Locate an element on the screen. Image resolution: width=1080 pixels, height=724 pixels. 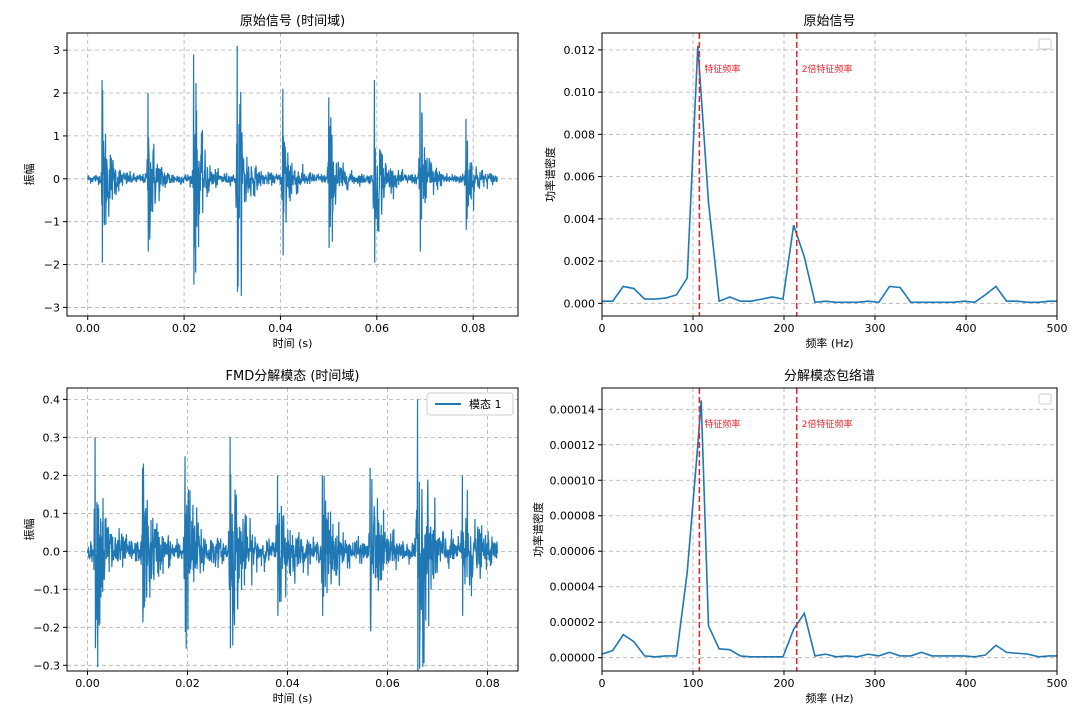
chart-title: 原始信号 is located at coordinates (829, 21).